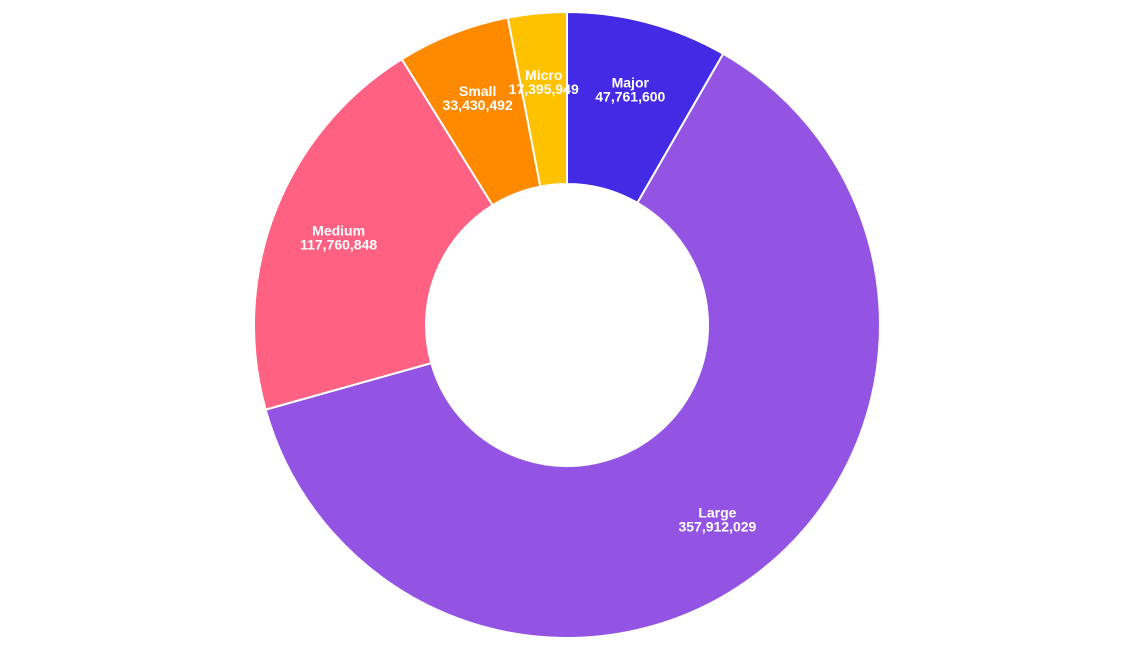 This screenshot has height=650, width=1134. Describe the element at coordinates (338, 230) in the screenshot. I see `slice-label-name-medium: Medium` at that location.